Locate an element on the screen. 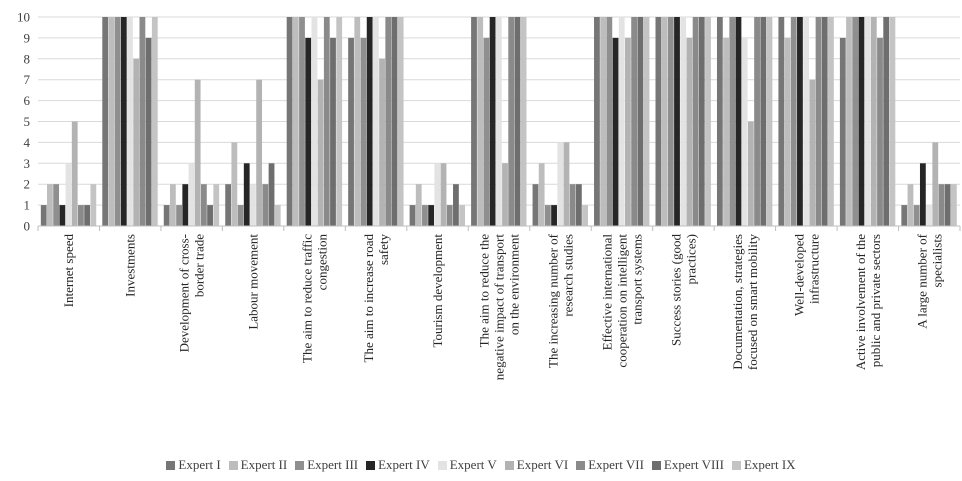  legend-label: Expert VI is located at coordinates (542, 464).